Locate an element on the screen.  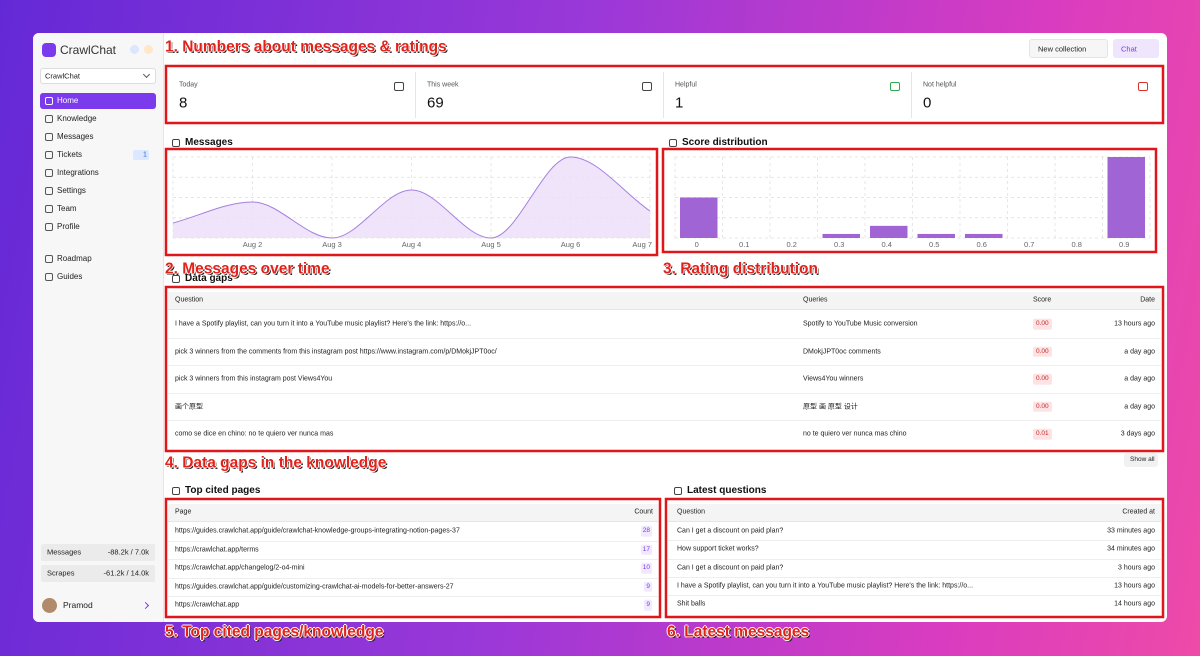
x-tick-label: 0.6 is located at coordinates (982, 244).